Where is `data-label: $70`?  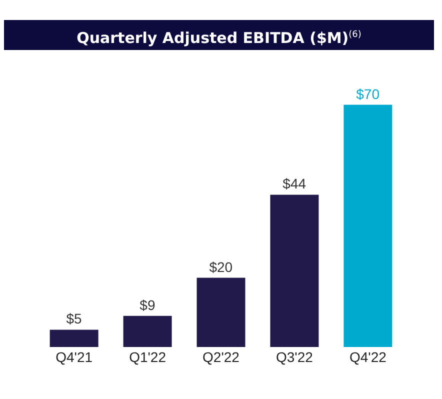
data-label: $70 is located at coordinates (368, 94).